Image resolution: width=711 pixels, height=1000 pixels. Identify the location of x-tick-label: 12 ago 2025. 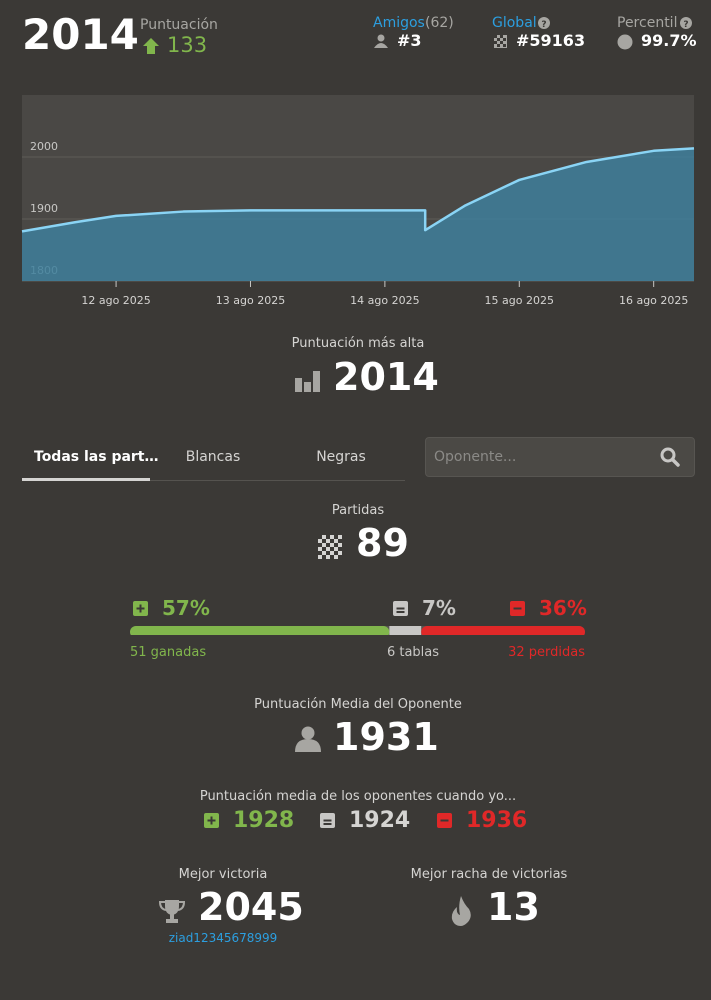
(115, 300).